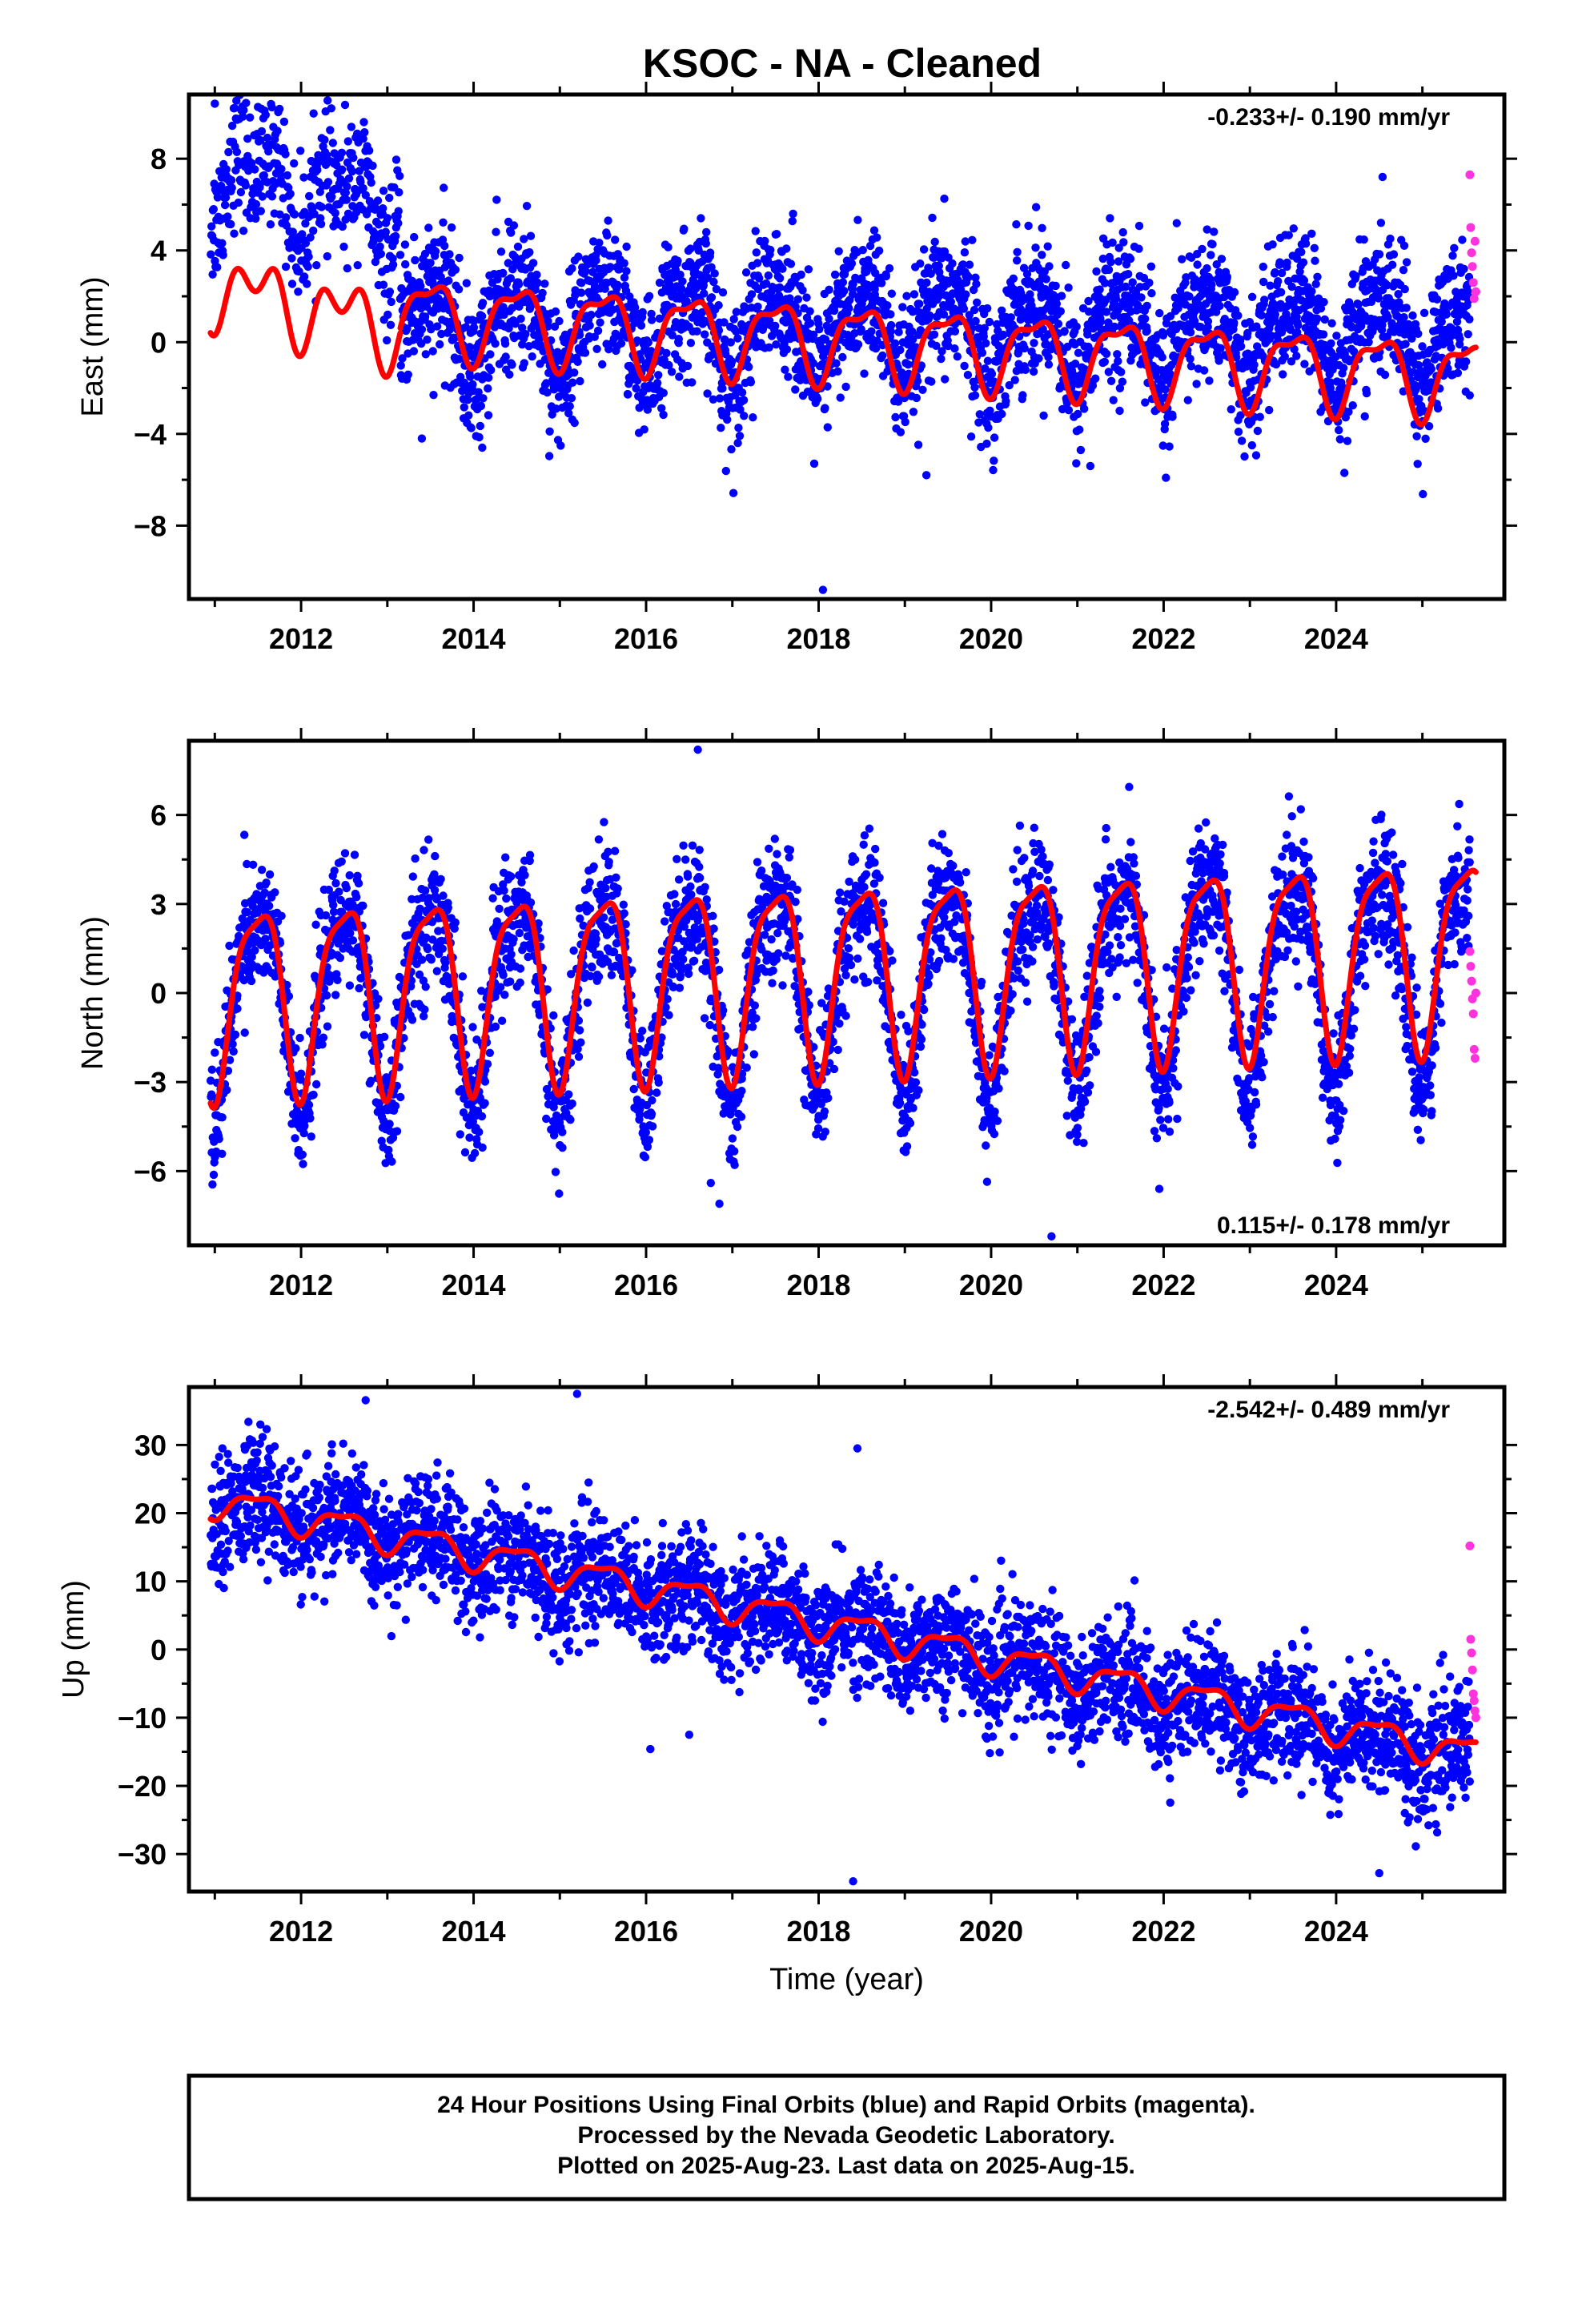  Describe the element at coordinates (215, 103) in the screenshot. I see `outlier-point` at that location.